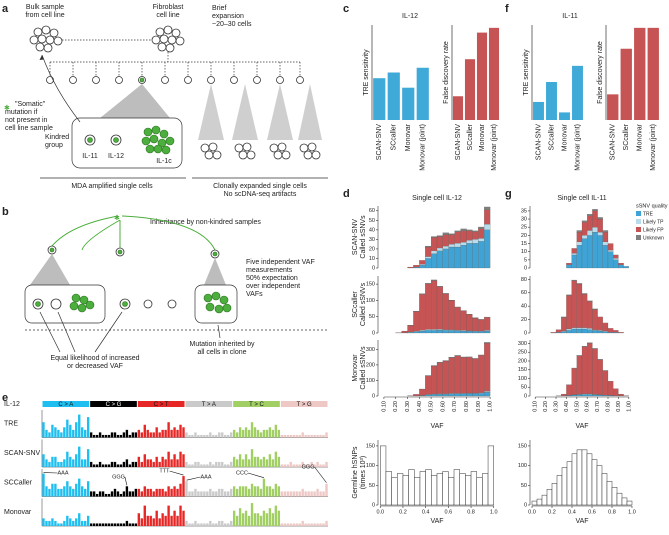 This screenshot has width=669, height=535. Describe the element at coordinates (608, 406) in the screenshot. I see `x-tick-label: 0.80` at that location.